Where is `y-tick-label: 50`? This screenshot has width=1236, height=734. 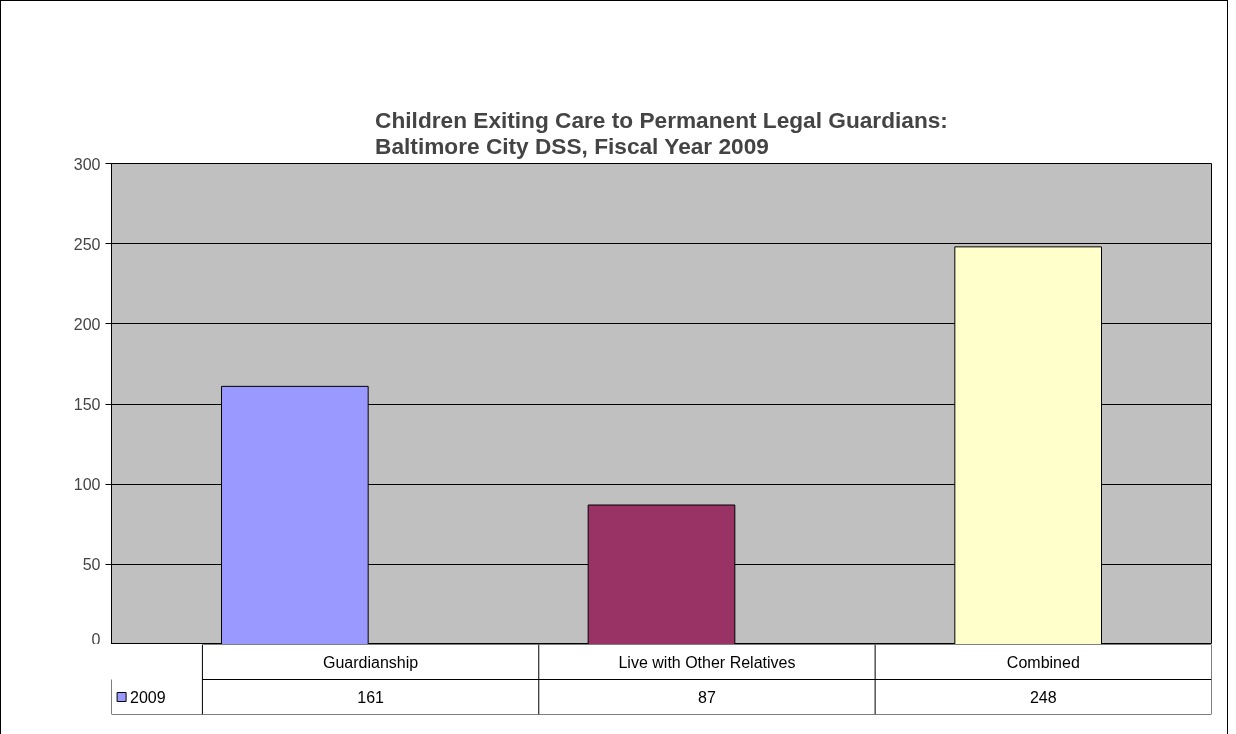 y-tick-label: 50 is located at coordinates (91, 565).